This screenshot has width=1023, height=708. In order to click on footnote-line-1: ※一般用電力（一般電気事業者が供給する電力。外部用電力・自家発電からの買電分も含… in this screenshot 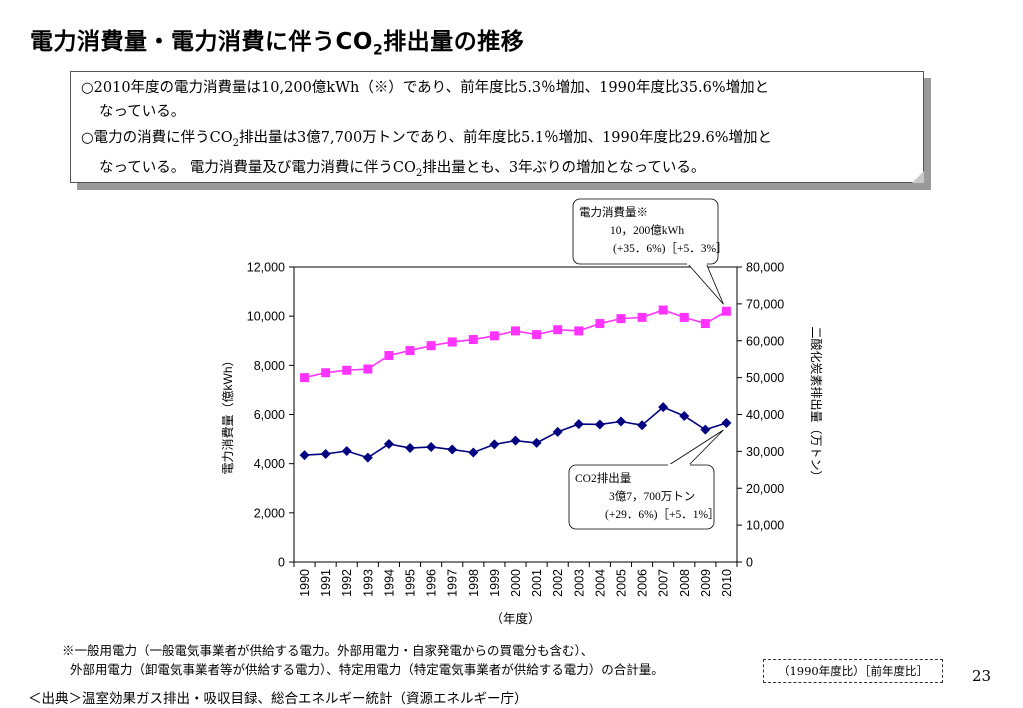, I will do `click(328, 650)`.